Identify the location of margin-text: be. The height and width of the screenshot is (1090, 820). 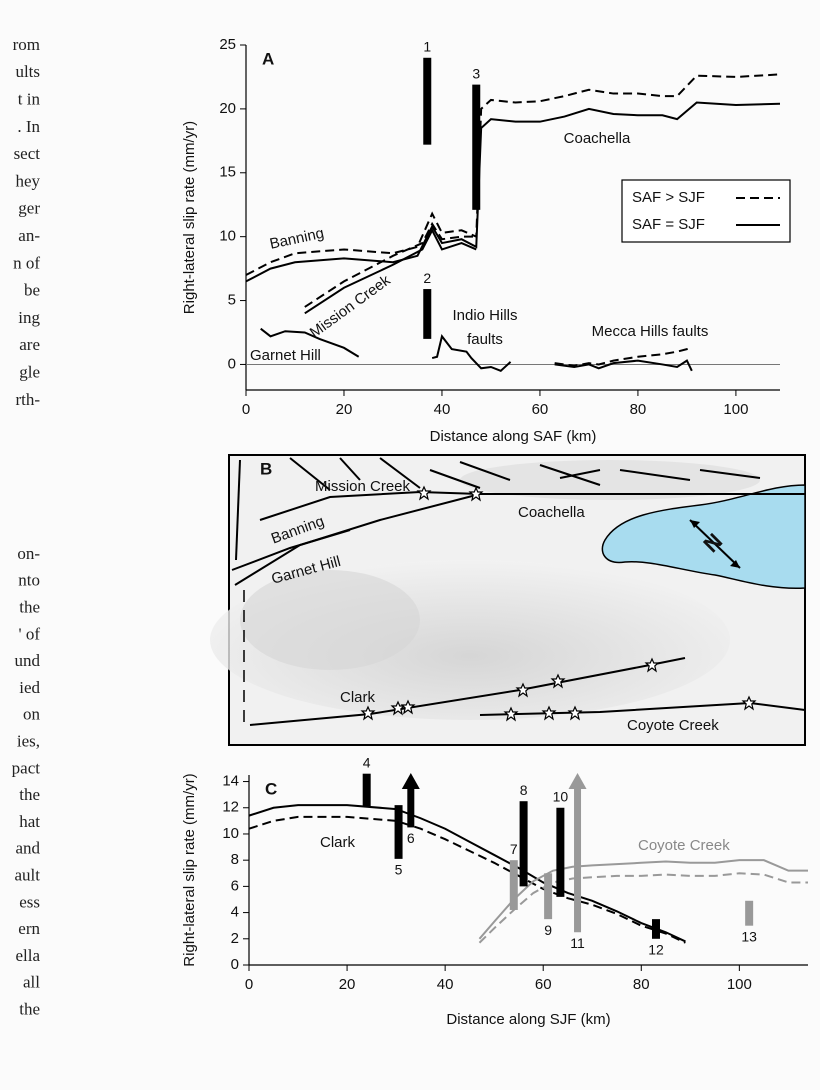
(32, 290).